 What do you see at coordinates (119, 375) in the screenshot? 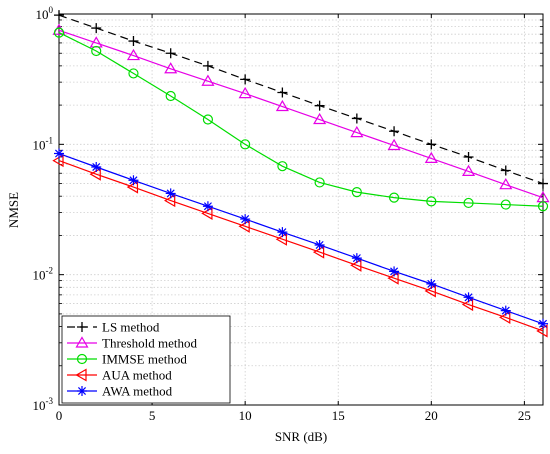
I see `legend-item: AUA method` at bounding box center [119, 375].